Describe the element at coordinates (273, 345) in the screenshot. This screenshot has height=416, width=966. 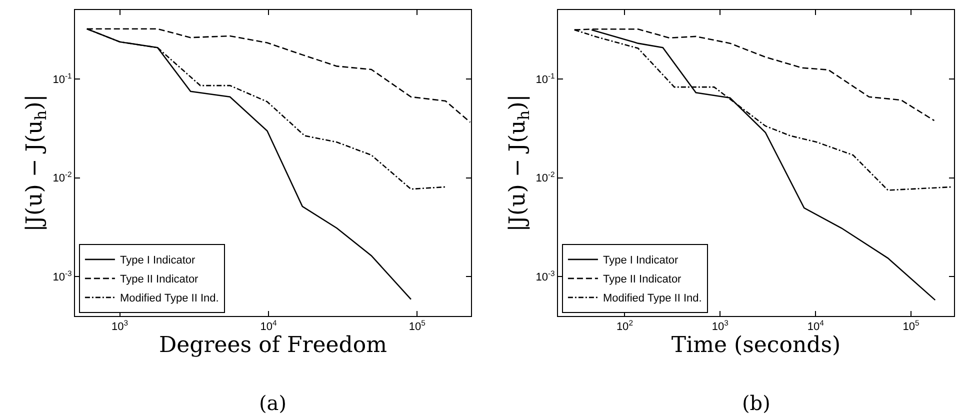
I see `x-axis-title: Degrees of Freedom` at that location.